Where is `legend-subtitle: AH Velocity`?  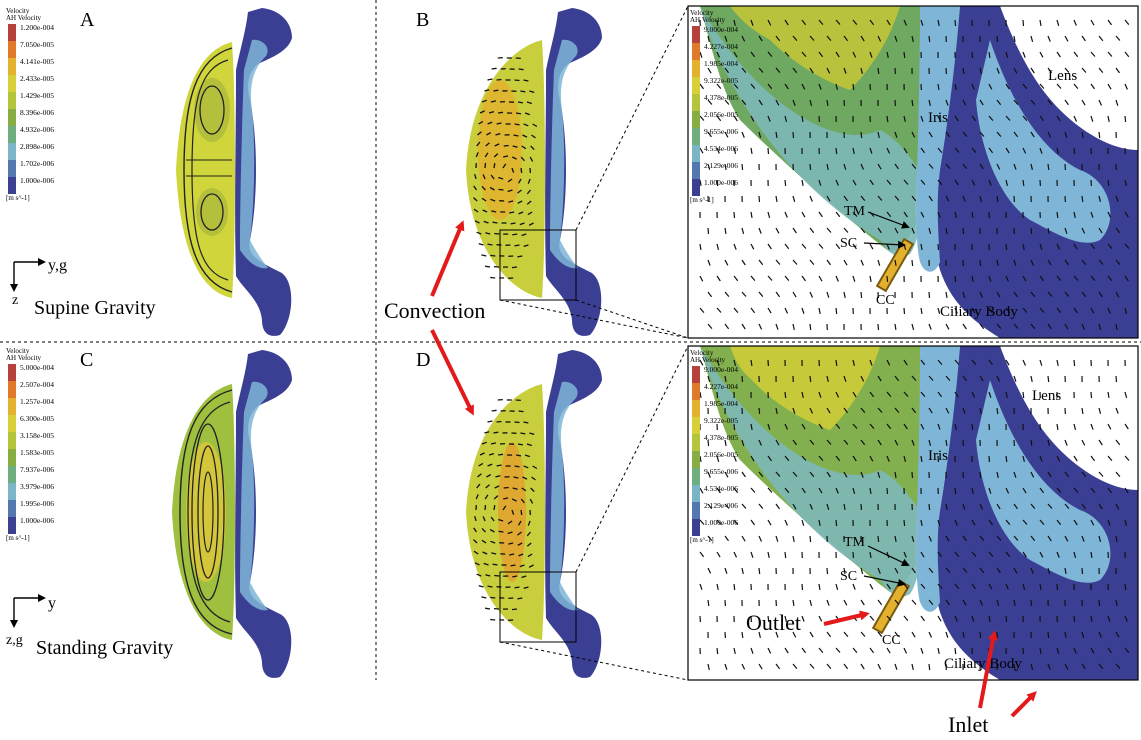 legend-subtitle: AH Velocity is located at coordinates (708, 20).